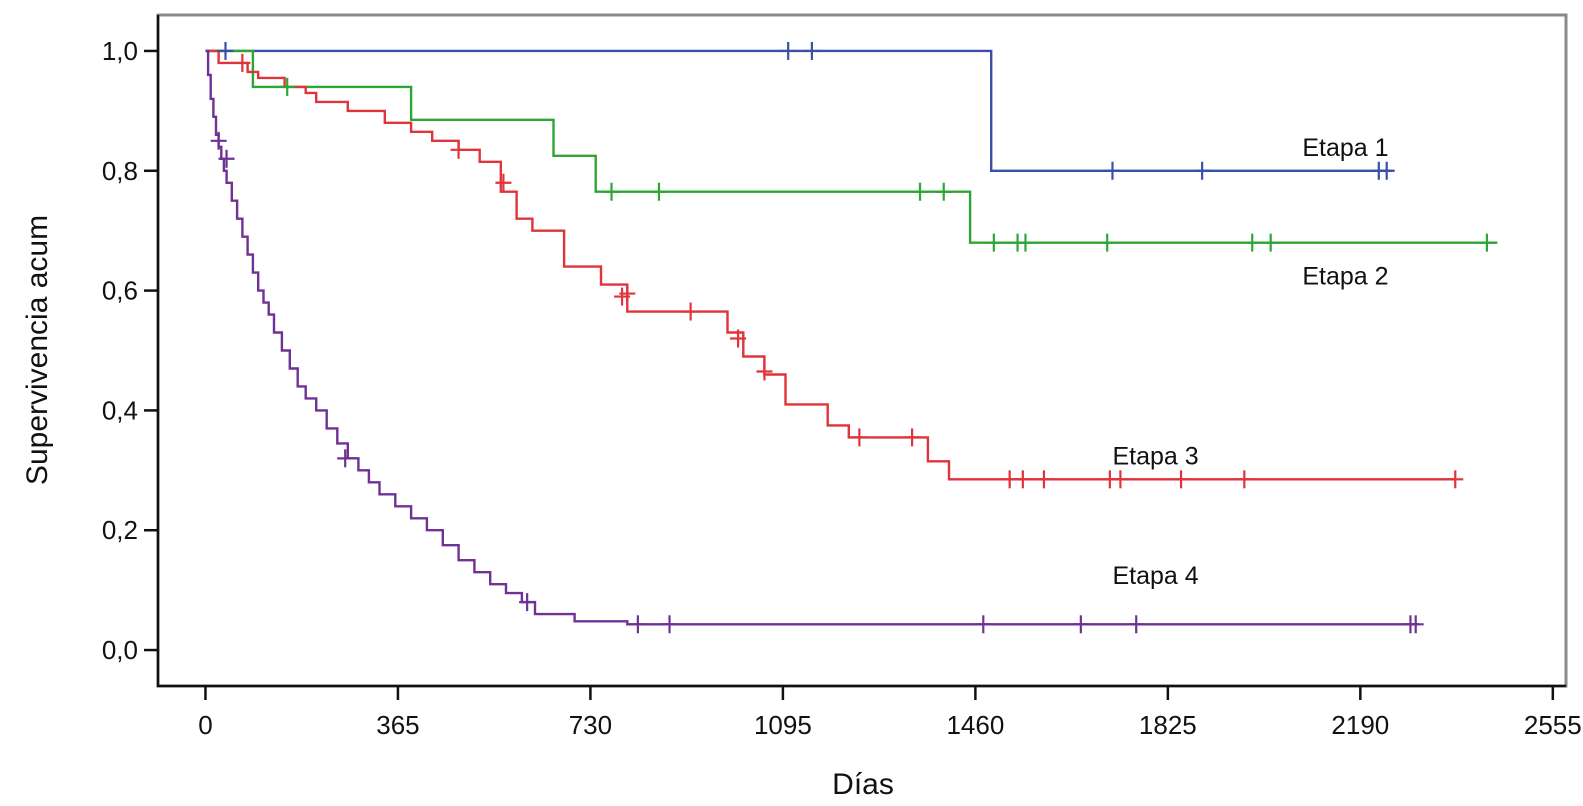  Describe the element at coordinates (120, 650) in the screenshot. I see `y-tick-label: 0,0` at that location.